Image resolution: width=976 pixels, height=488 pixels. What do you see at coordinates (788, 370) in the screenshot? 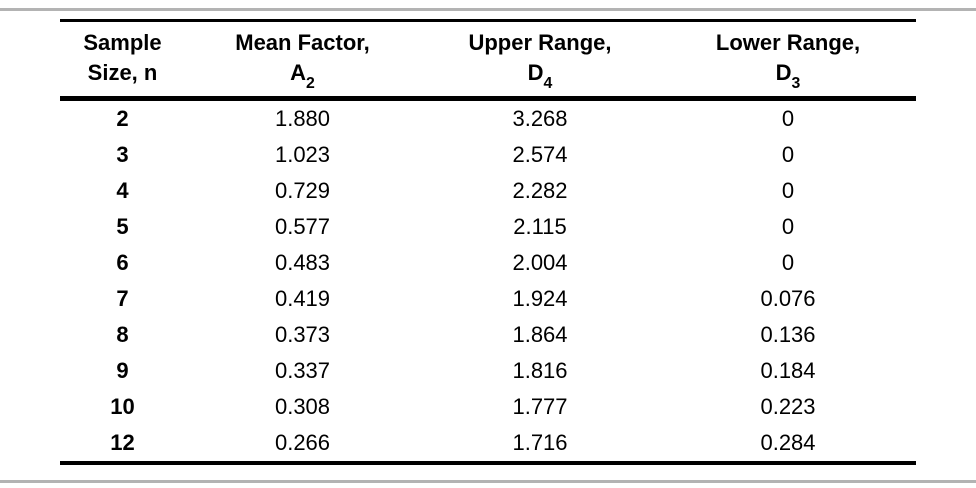
I see `cell-d3: 0.184` at bounding box center [788, 370].